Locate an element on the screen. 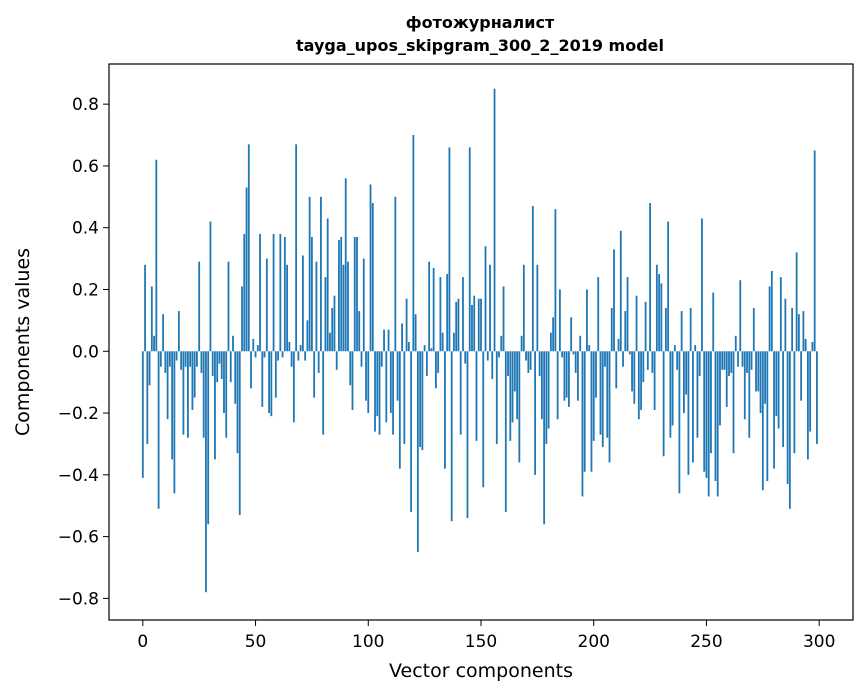 This screenshot has width=867, height=696. x-tick-label: 250 is located at coordinates (706, 642).